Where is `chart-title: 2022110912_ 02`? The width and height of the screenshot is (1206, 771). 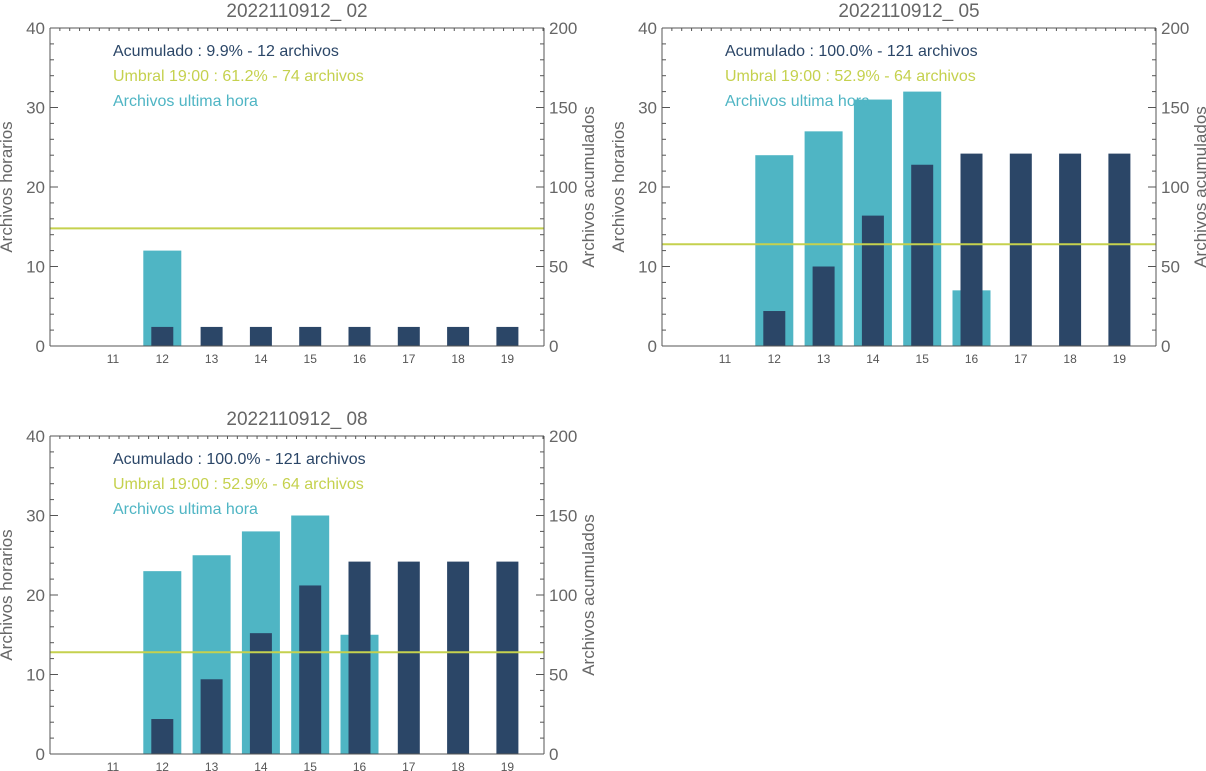
chart-title: 2022110912_ 02 is located at coordinates (296, 11).